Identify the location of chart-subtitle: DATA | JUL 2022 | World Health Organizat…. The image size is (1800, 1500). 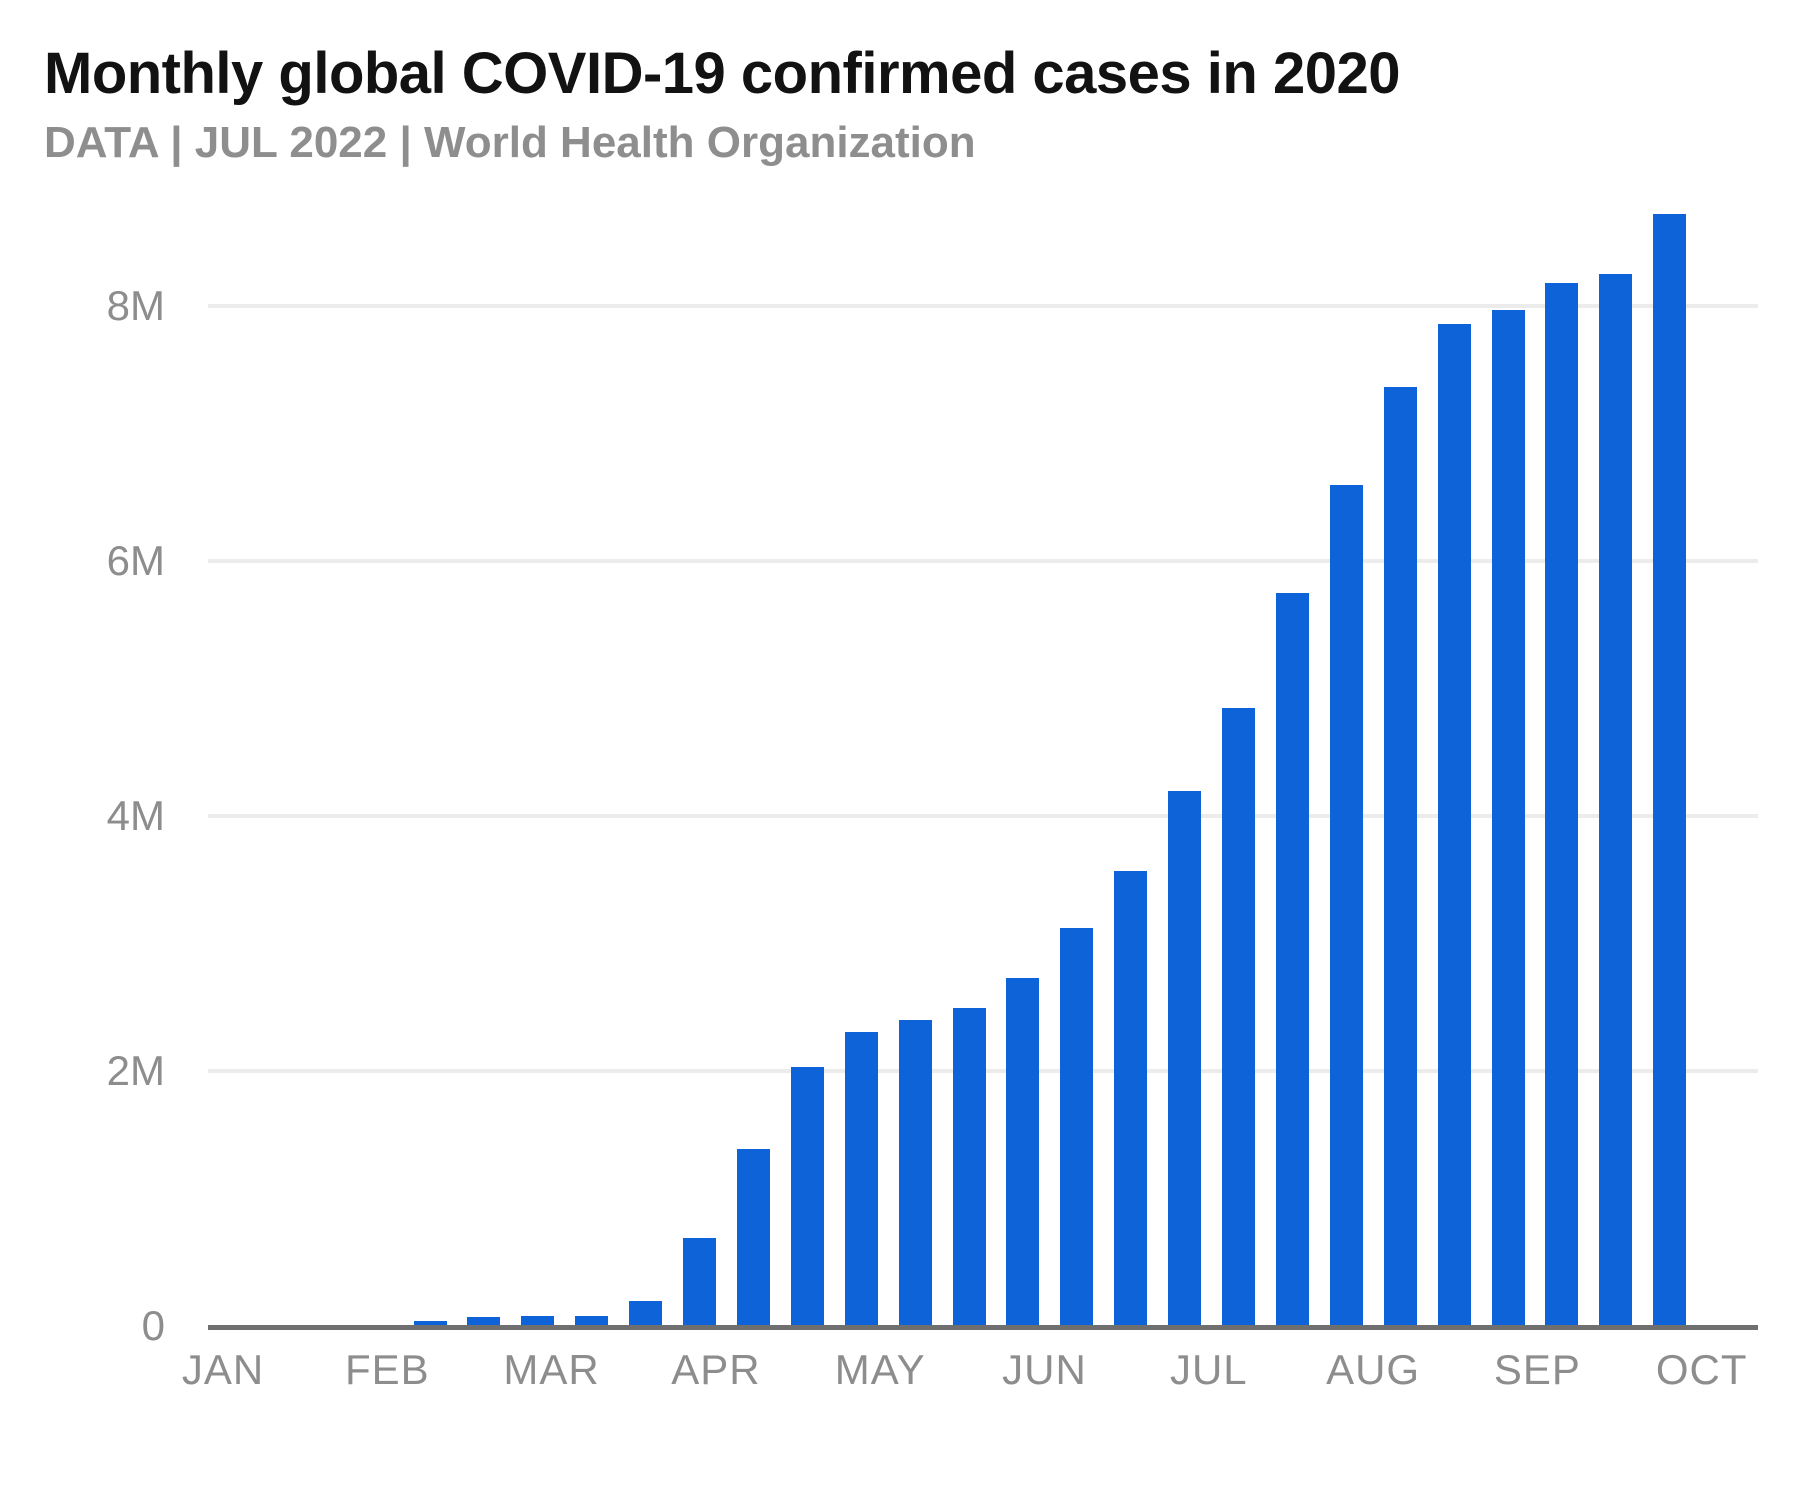
(510, 142).